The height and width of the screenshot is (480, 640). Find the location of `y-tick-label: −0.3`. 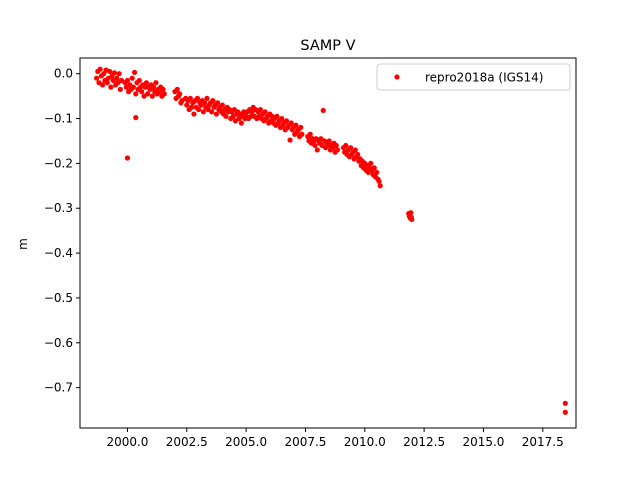

y-tick-label: −0.3 is located at coordinates (58, 208).